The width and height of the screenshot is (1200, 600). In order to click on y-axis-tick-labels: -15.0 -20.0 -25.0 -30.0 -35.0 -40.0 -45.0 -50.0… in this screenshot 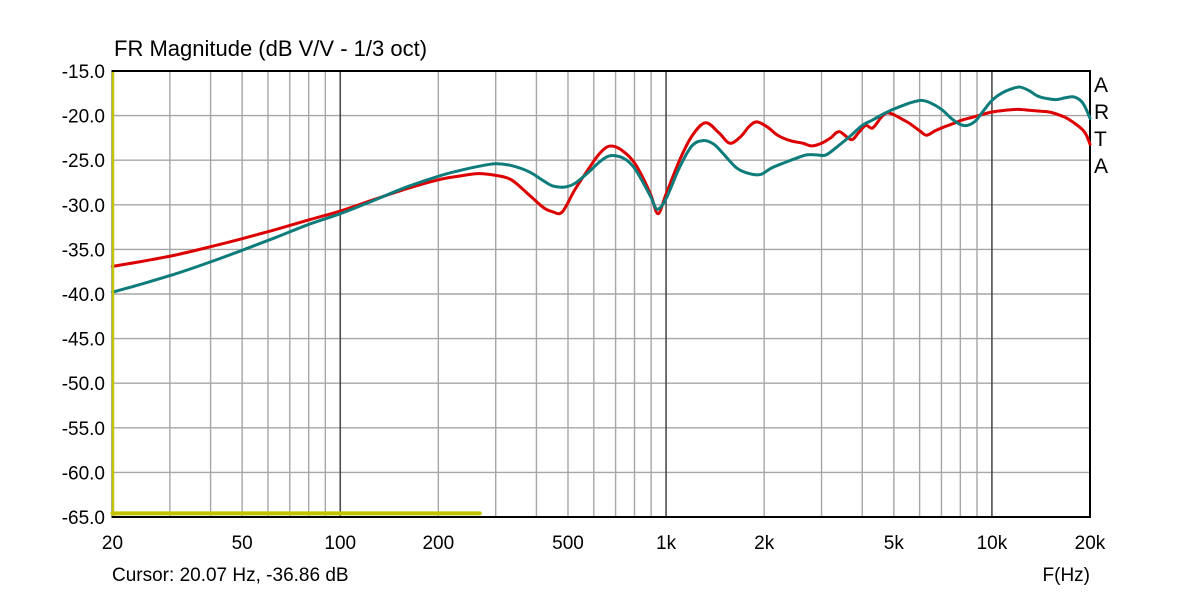, I will do `click(83, 295)`.